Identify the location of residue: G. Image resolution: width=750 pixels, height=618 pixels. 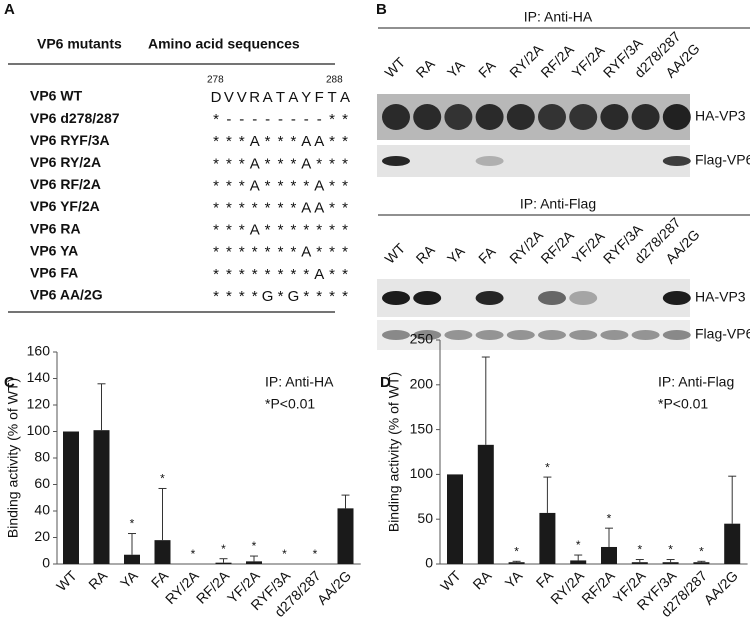
(294, 296).